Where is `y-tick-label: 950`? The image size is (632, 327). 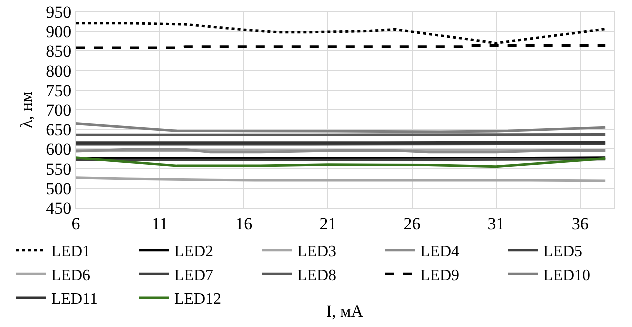
y-tick-label: 950 is located at coordinates (59, 12).